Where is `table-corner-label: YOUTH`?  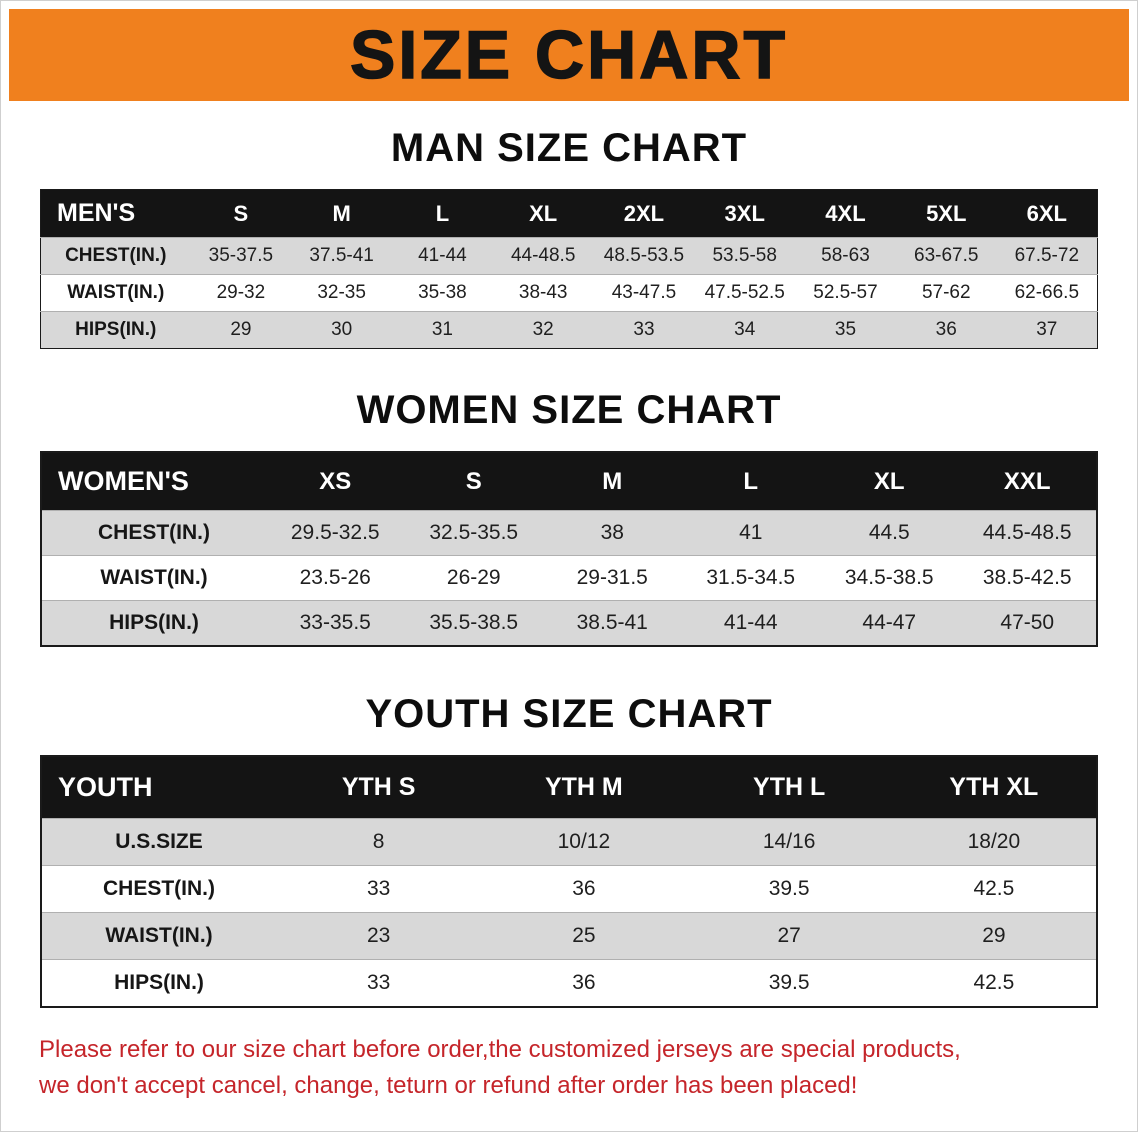 table-corner-label: YOUTH is located at coordinates (158, 787).